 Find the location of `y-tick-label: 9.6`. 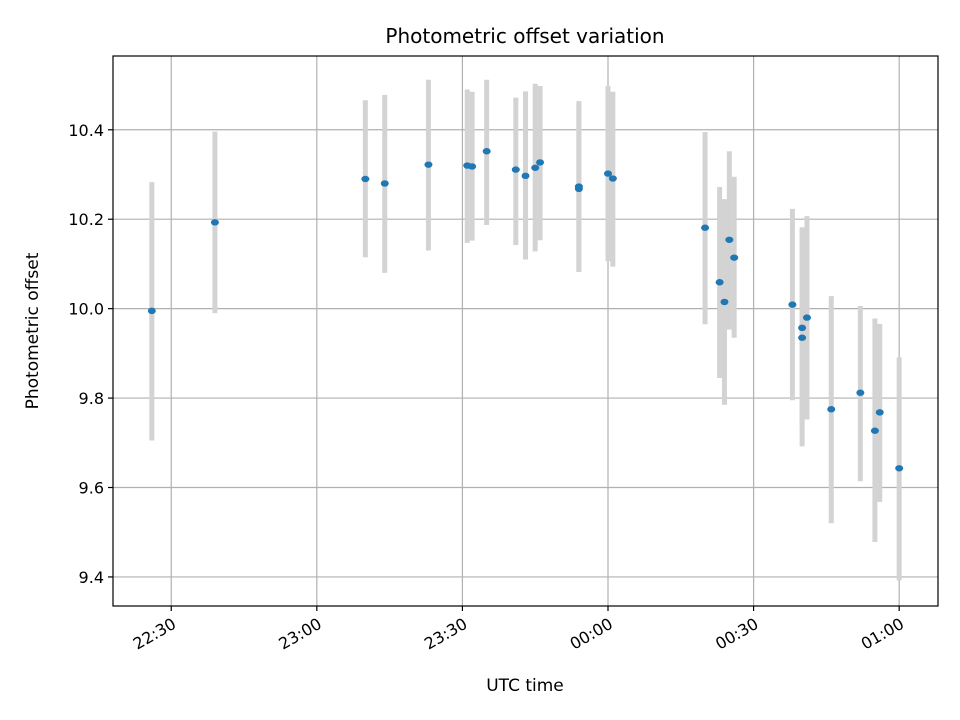

y-tick-label: 9.6 is located at coordinates (91, 488).